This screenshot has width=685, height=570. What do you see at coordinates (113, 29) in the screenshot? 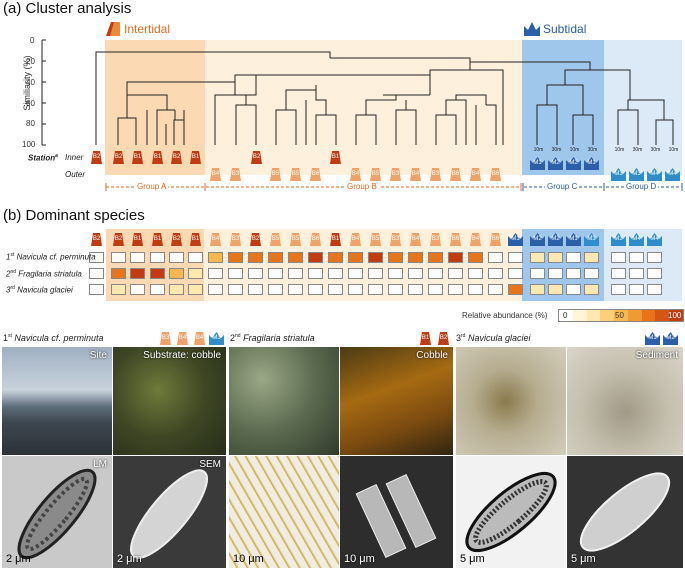
I see `intertidal-icon` at bounding box center [113, 29].